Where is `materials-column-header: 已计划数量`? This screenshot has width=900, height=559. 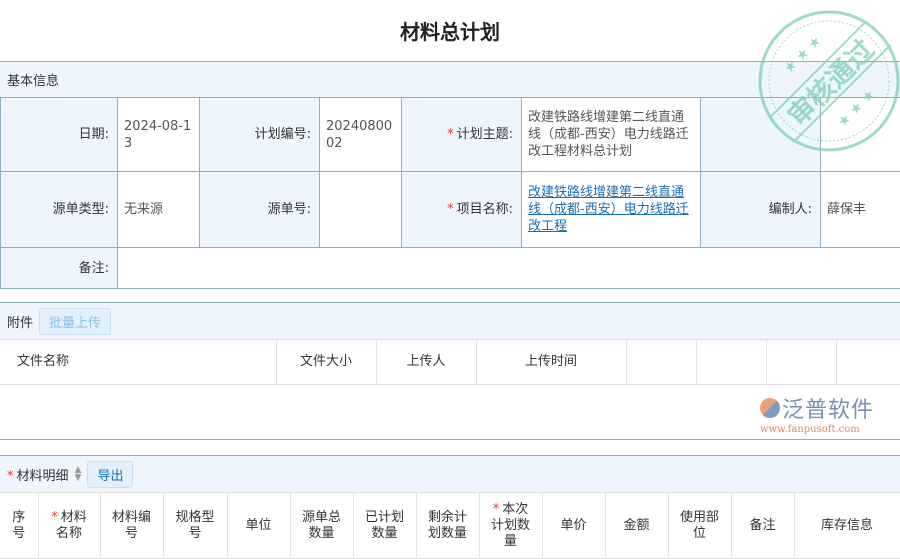
materials-column-header: 已计划数量 is located at coordinates (384, 526).